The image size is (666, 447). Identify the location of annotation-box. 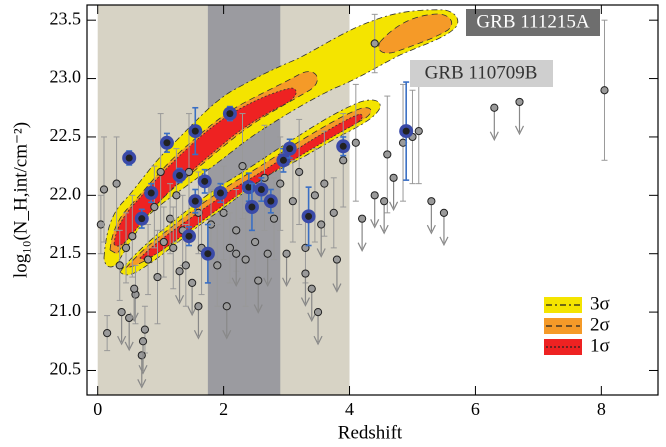
(481, 73).